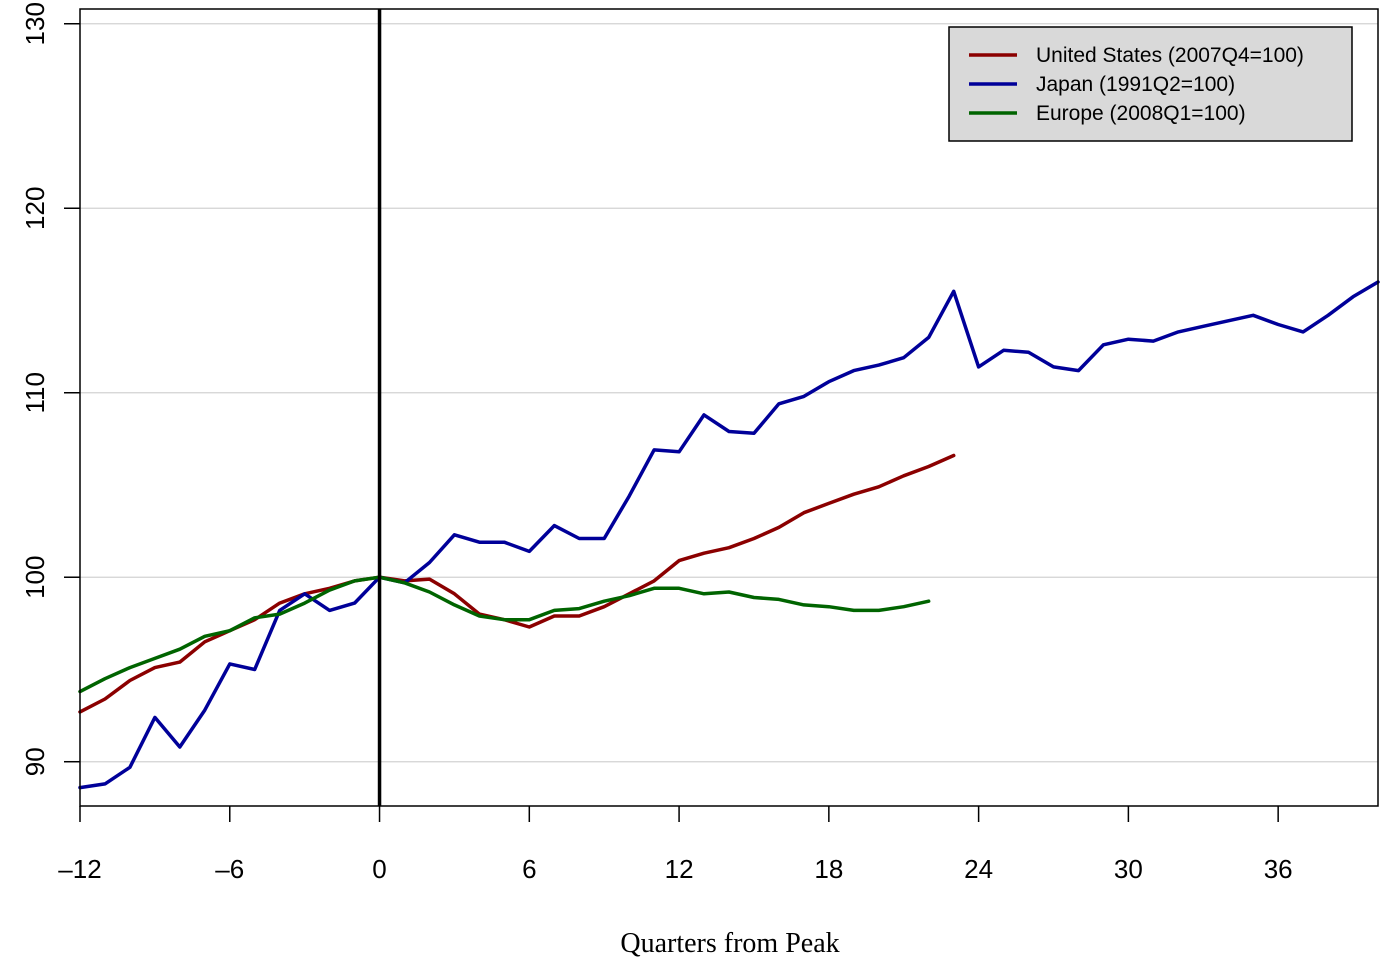  I want to click on y-tick-label: 120, so click(35, 208).